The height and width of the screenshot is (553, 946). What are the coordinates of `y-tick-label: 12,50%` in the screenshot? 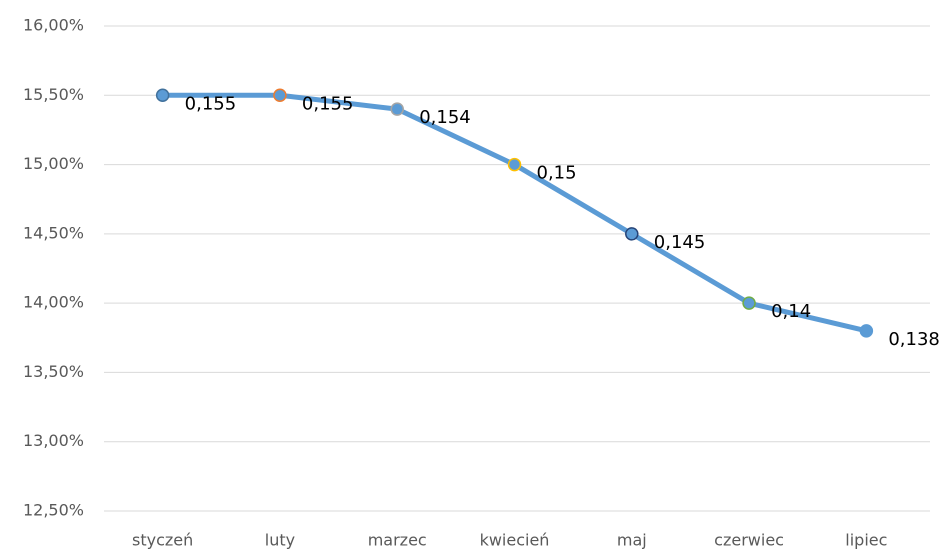 It's located at (53, 510).